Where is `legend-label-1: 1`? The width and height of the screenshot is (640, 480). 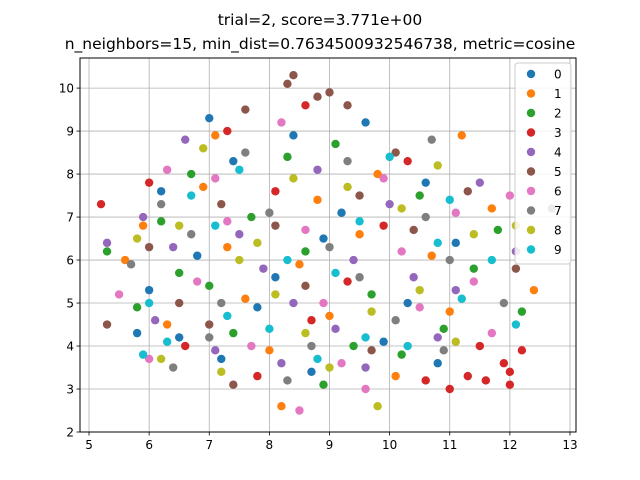
legend-label-1: 1 is located at coordinates (558, 94).